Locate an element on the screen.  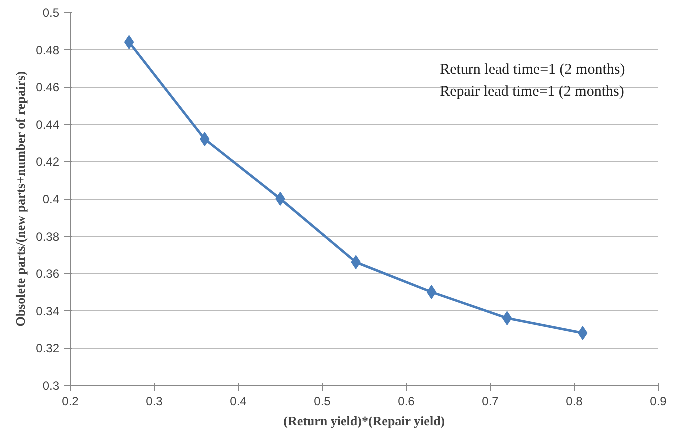
x-tick-label: 0.4 is located at coordinates (239, 401).